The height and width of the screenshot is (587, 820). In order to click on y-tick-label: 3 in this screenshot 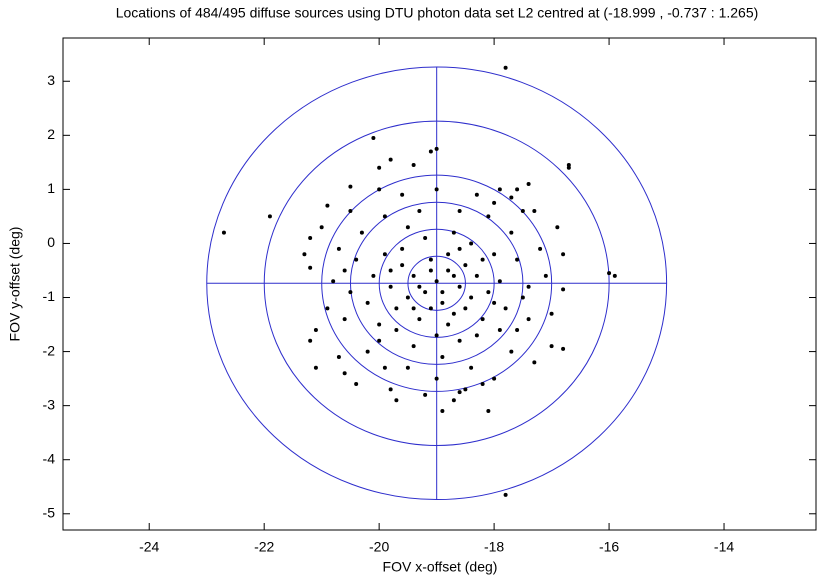, I will do `click(51, 80)`.